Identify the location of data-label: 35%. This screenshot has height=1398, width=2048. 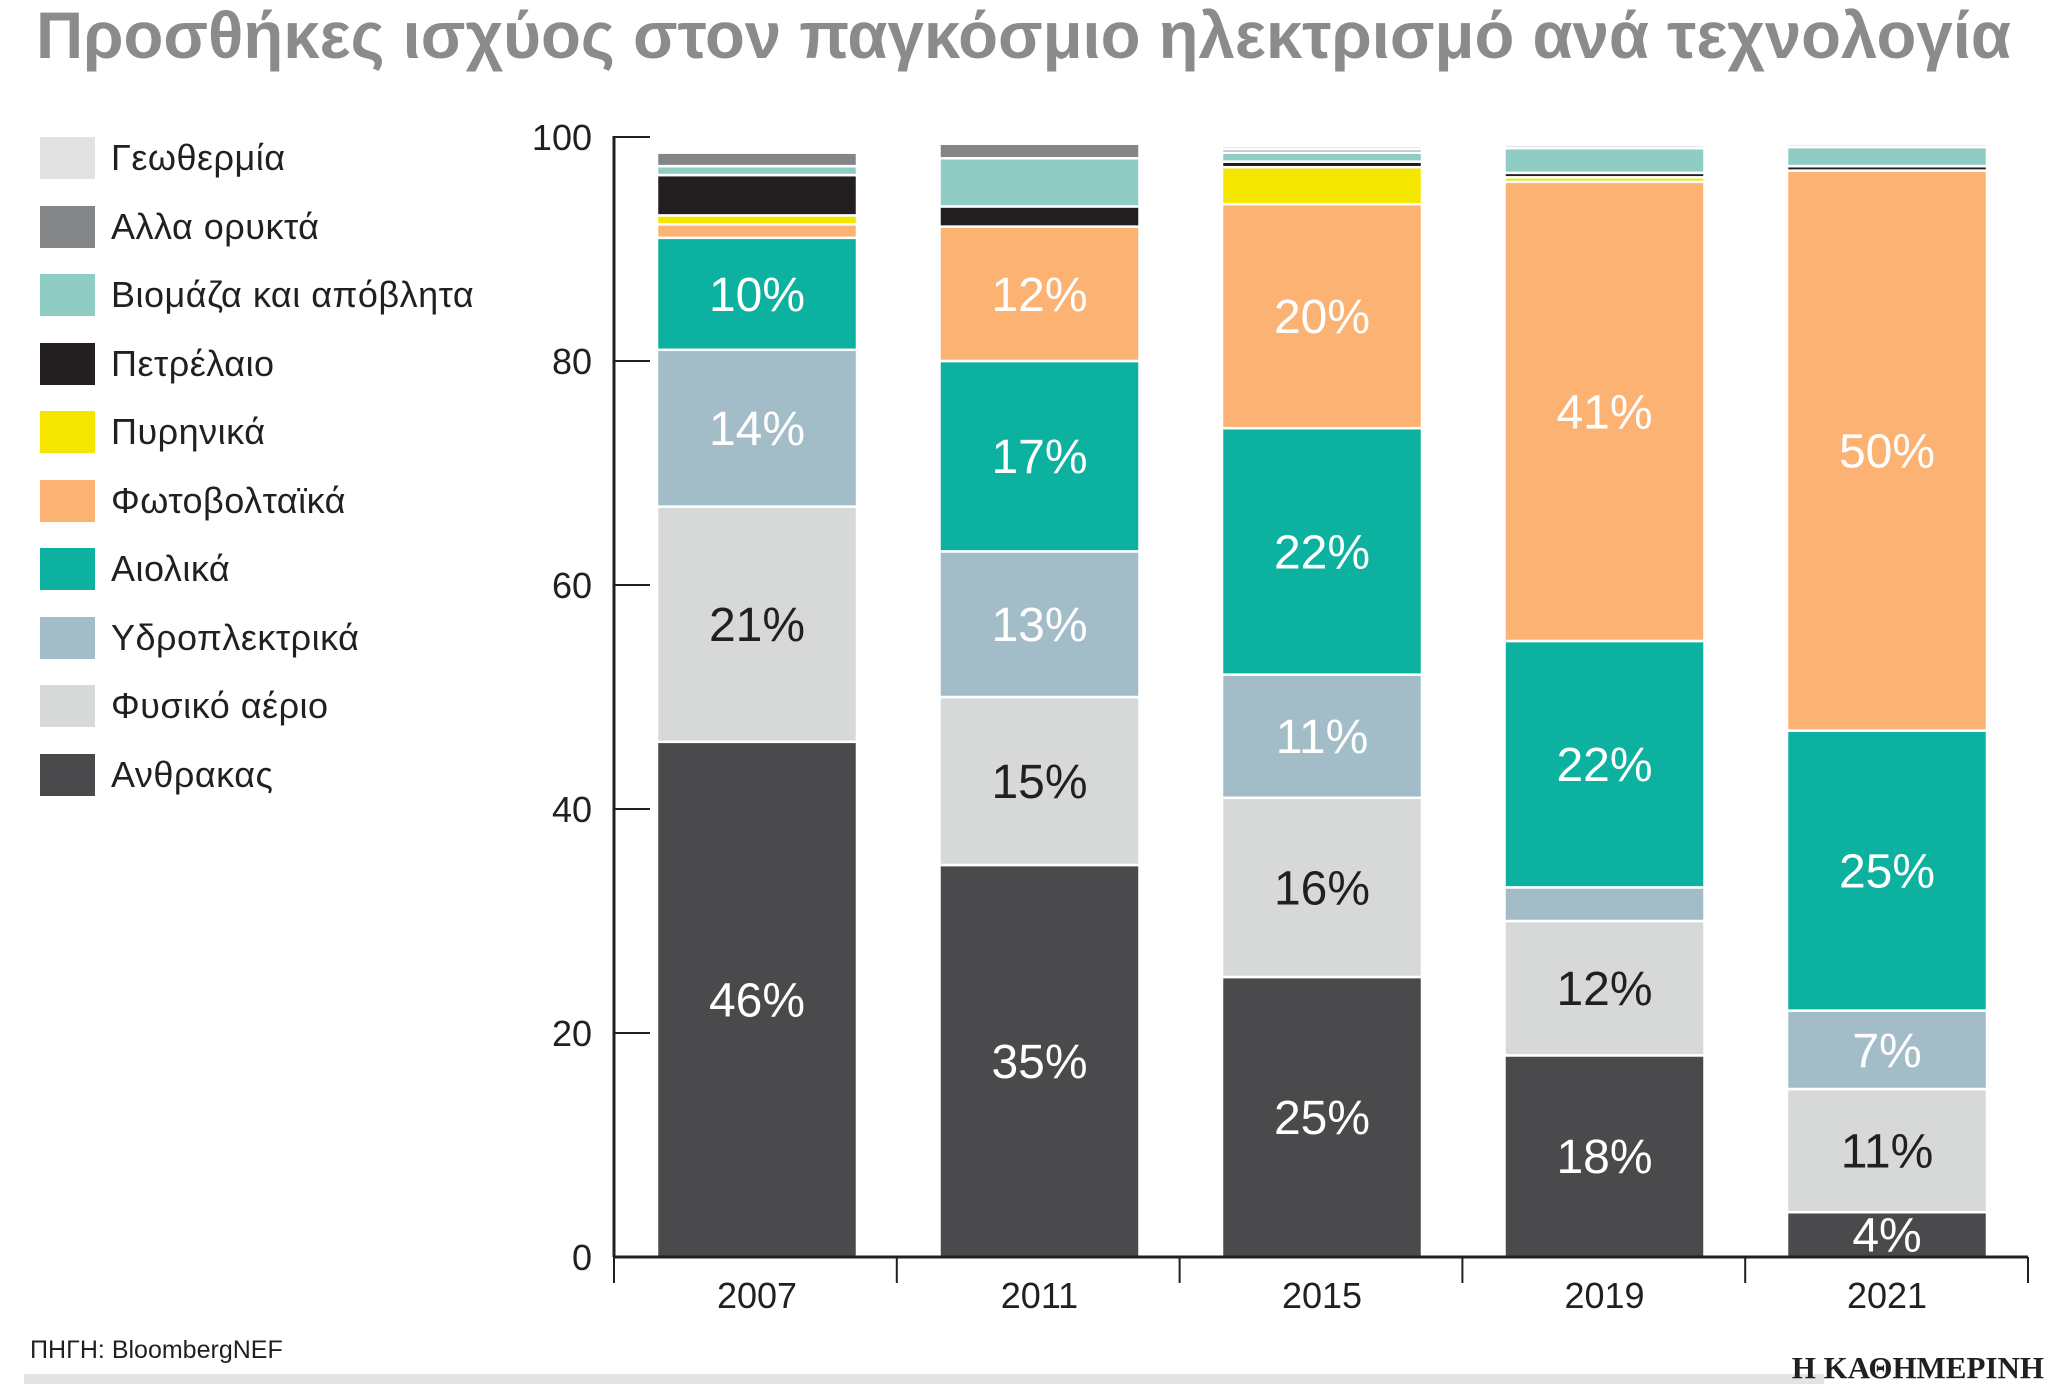
(1039, 1062).